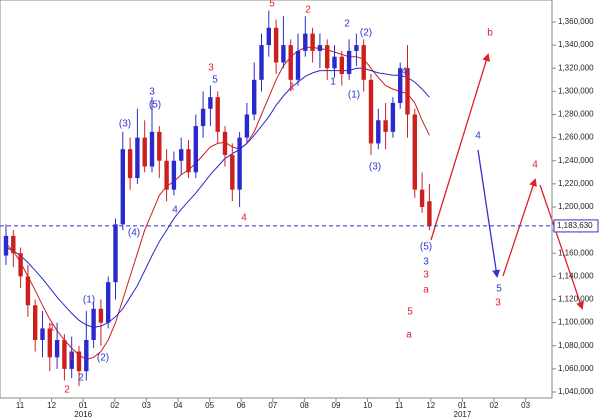 The image size is (600, 420). What do you see at coordinates (576, 252) in the screenshot?
I see `y-tick-label: 1,160,000` at bounding box center [576, 252].